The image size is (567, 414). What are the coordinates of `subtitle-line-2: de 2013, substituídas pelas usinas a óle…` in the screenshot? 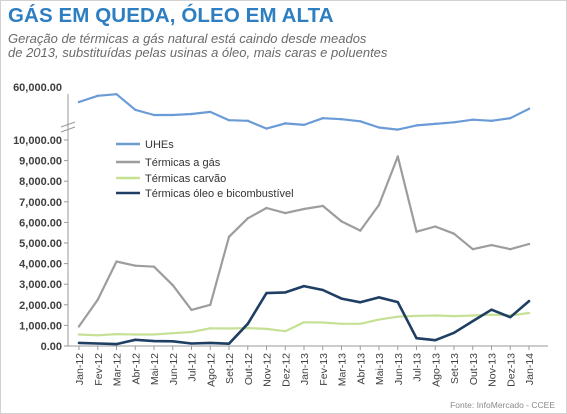 It's located at (198, 52).